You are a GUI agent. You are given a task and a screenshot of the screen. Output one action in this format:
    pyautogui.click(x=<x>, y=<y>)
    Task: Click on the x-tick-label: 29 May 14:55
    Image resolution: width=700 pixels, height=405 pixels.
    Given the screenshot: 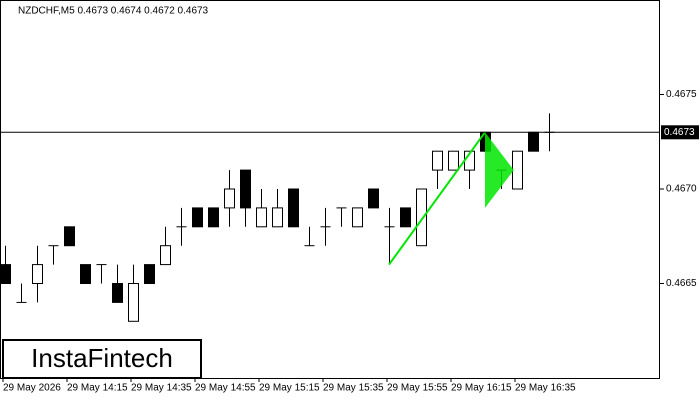 What is the action you would take?
    pyautogui.click(x=225, y=388)
    